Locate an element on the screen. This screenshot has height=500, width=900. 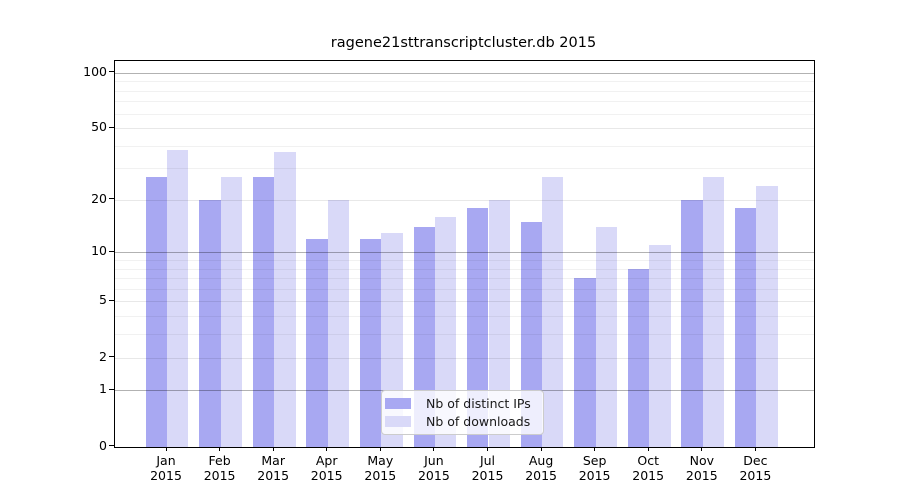
x-tick-label-nov: Nov 2015 is located at coordinates (702, 468).